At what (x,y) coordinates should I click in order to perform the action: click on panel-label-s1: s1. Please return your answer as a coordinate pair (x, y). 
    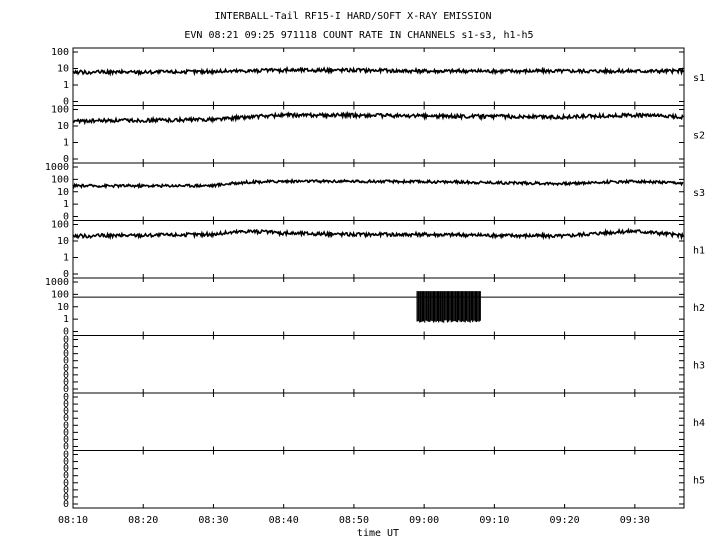
    Looking at the image, I should click on (699, 78).